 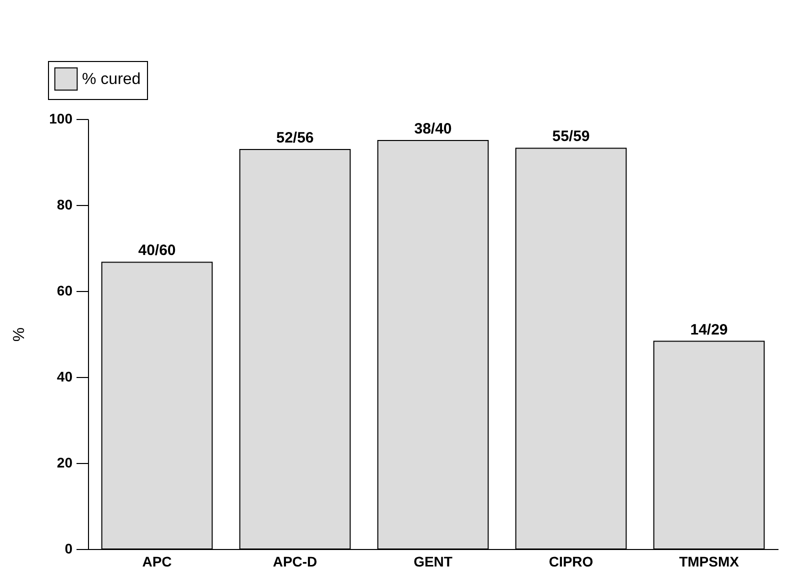 I want to click on x-tick-label: CIPRO, so click(x=571, y=562).